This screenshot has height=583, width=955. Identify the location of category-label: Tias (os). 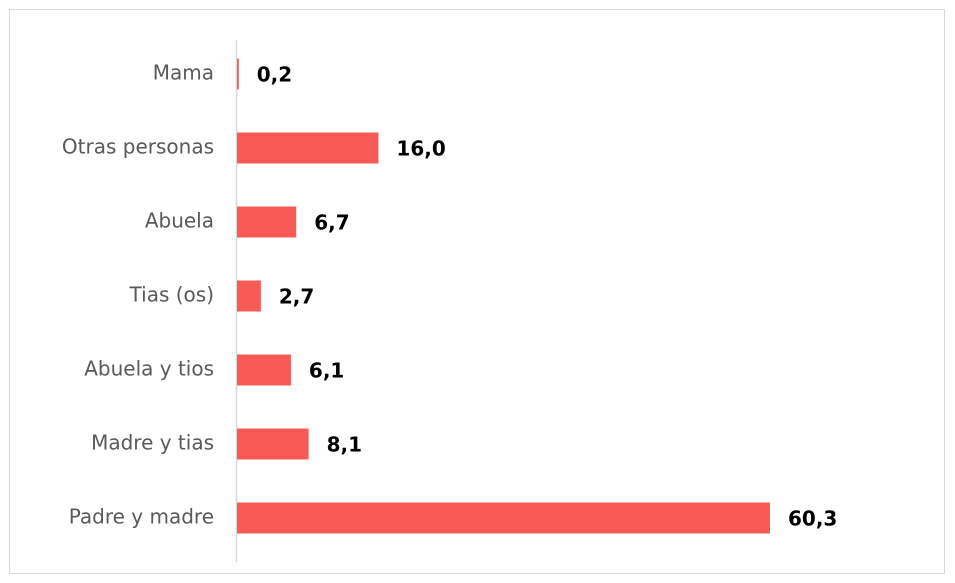
(171, 295).